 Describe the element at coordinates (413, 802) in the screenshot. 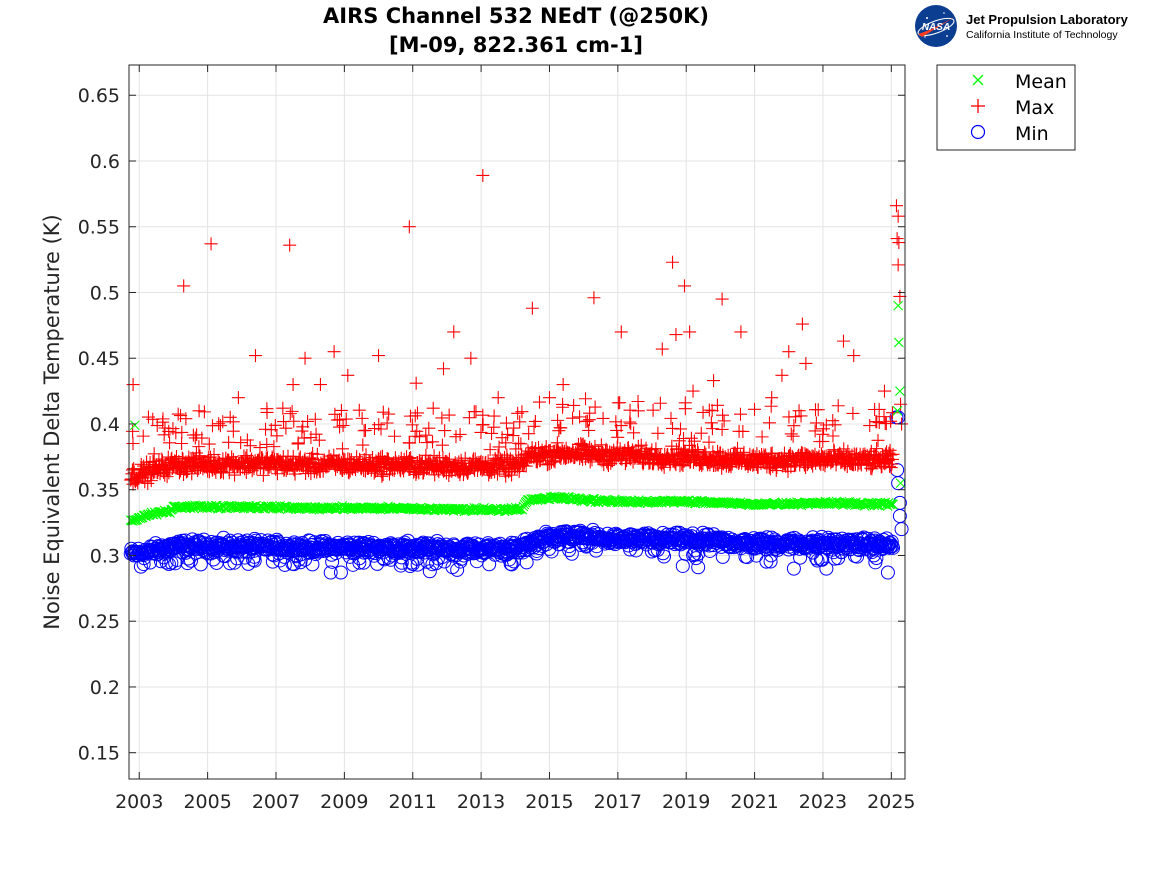

I see `x-tick-label: 2011` at that location.